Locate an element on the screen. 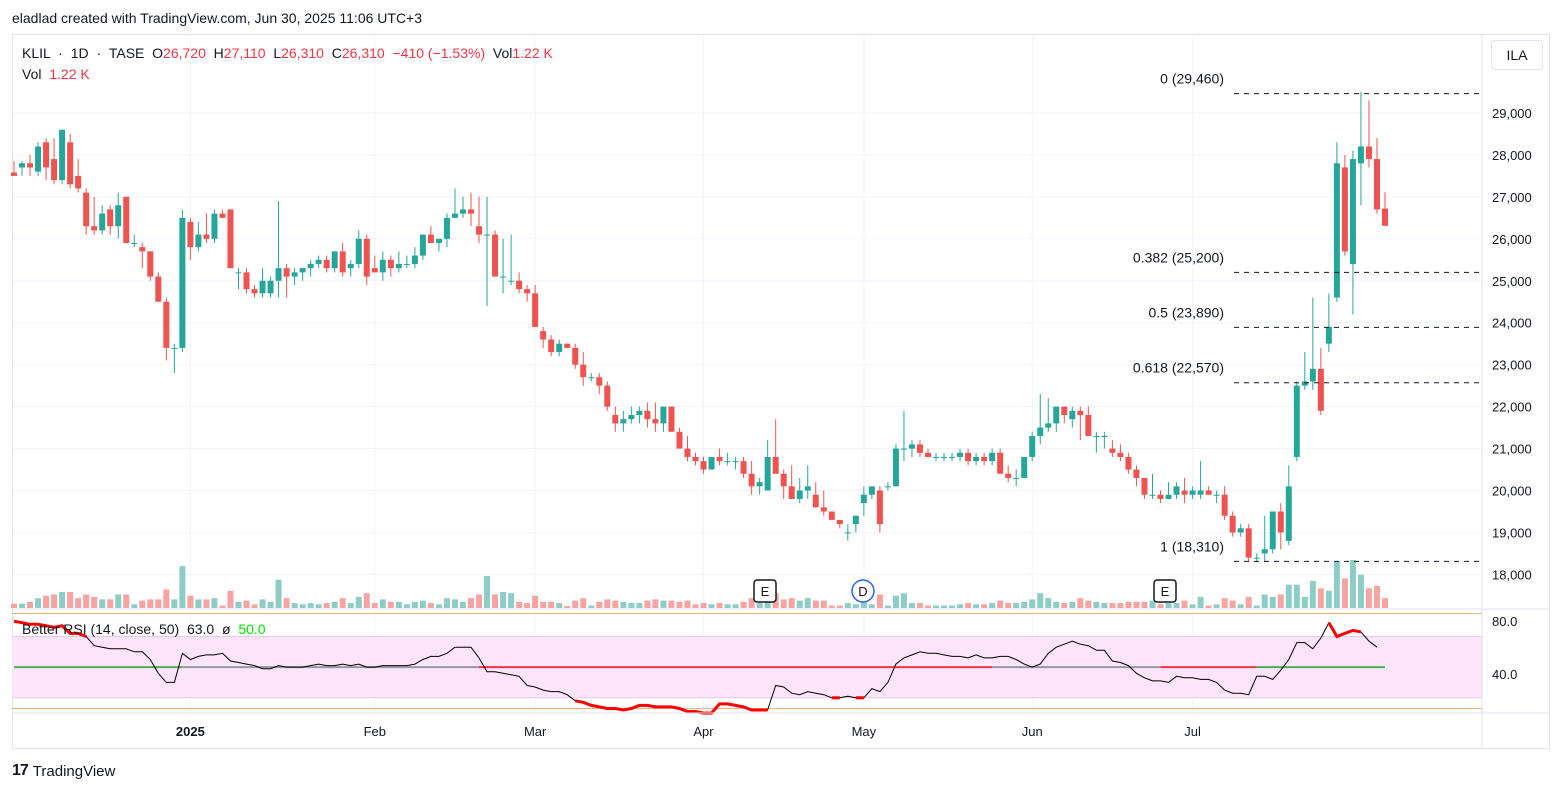 This screenshot has height=793, width=1563. legend-change: −410 (−1.53%) is located at coordinates (439, 53).